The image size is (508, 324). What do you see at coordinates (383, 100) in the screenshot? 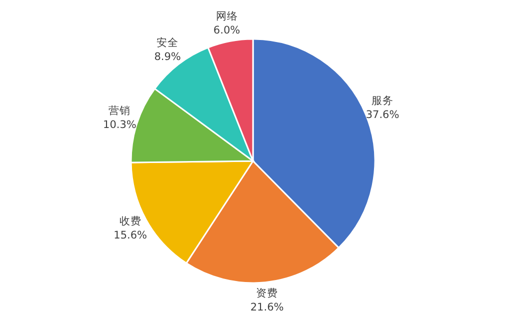
I see `slice-label: 服务` at bounding box center [383, 100].